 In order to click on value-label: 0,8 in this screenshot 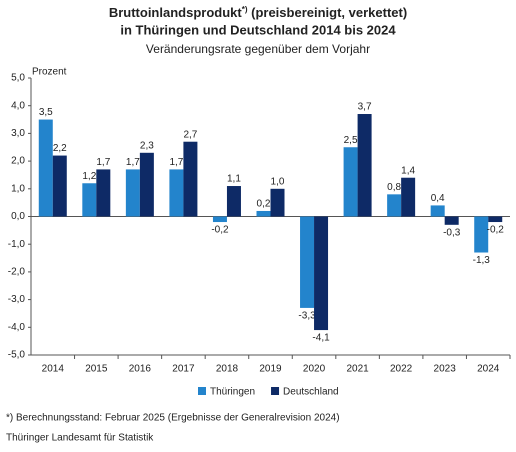, I will do `click(394, 187)`.